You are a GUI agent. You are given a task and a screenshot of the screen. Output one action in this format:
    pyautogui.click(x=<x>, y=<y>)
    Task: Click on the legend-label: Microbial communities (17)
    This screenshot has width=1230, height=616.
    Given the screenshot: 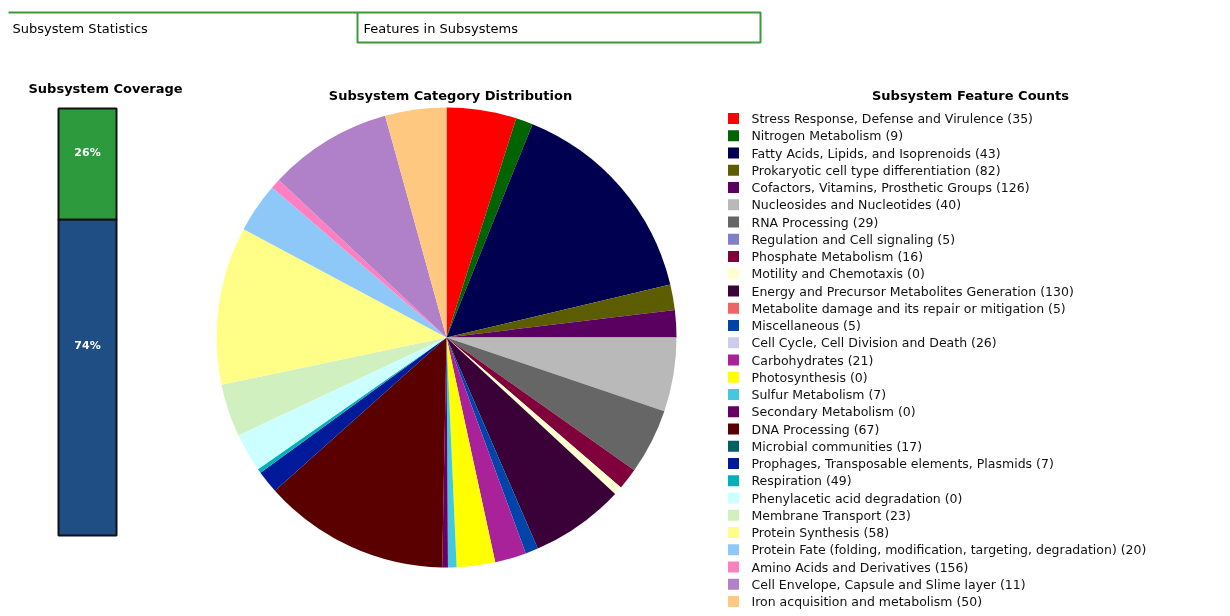 What is the action you would take?
    pyautogui.click(x=837, y=446)
    